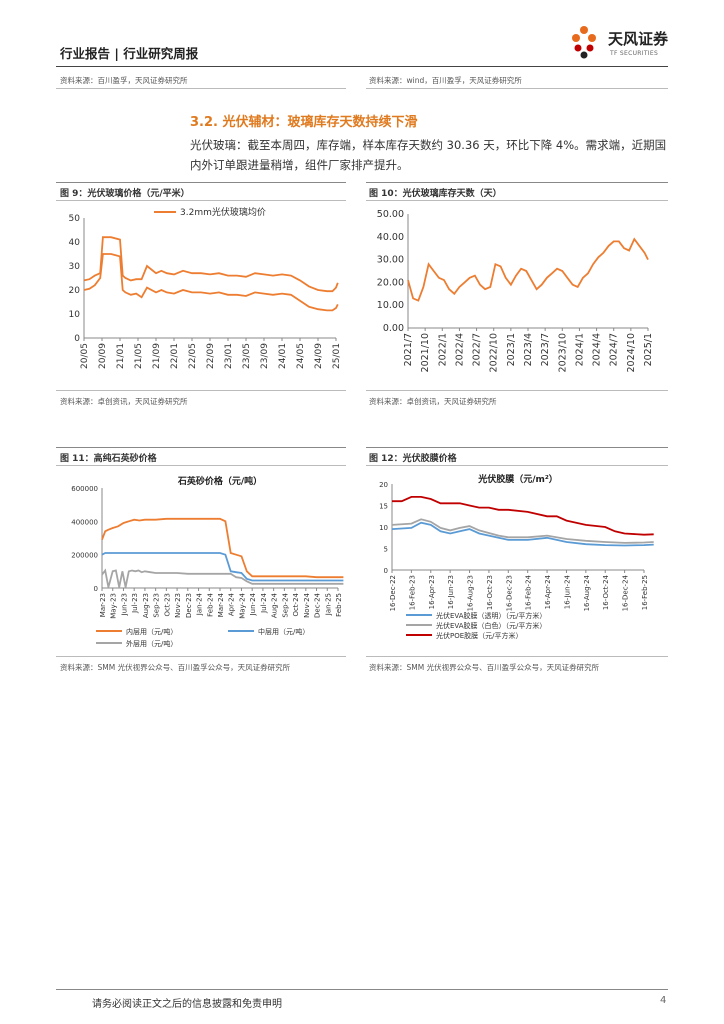  What do you see at coordinates (445, 80) in the screenshot?
I see `top-source-right: 资料来源：wind，百川盈孚，天风证券研究所` at bounding box center [445, 80].